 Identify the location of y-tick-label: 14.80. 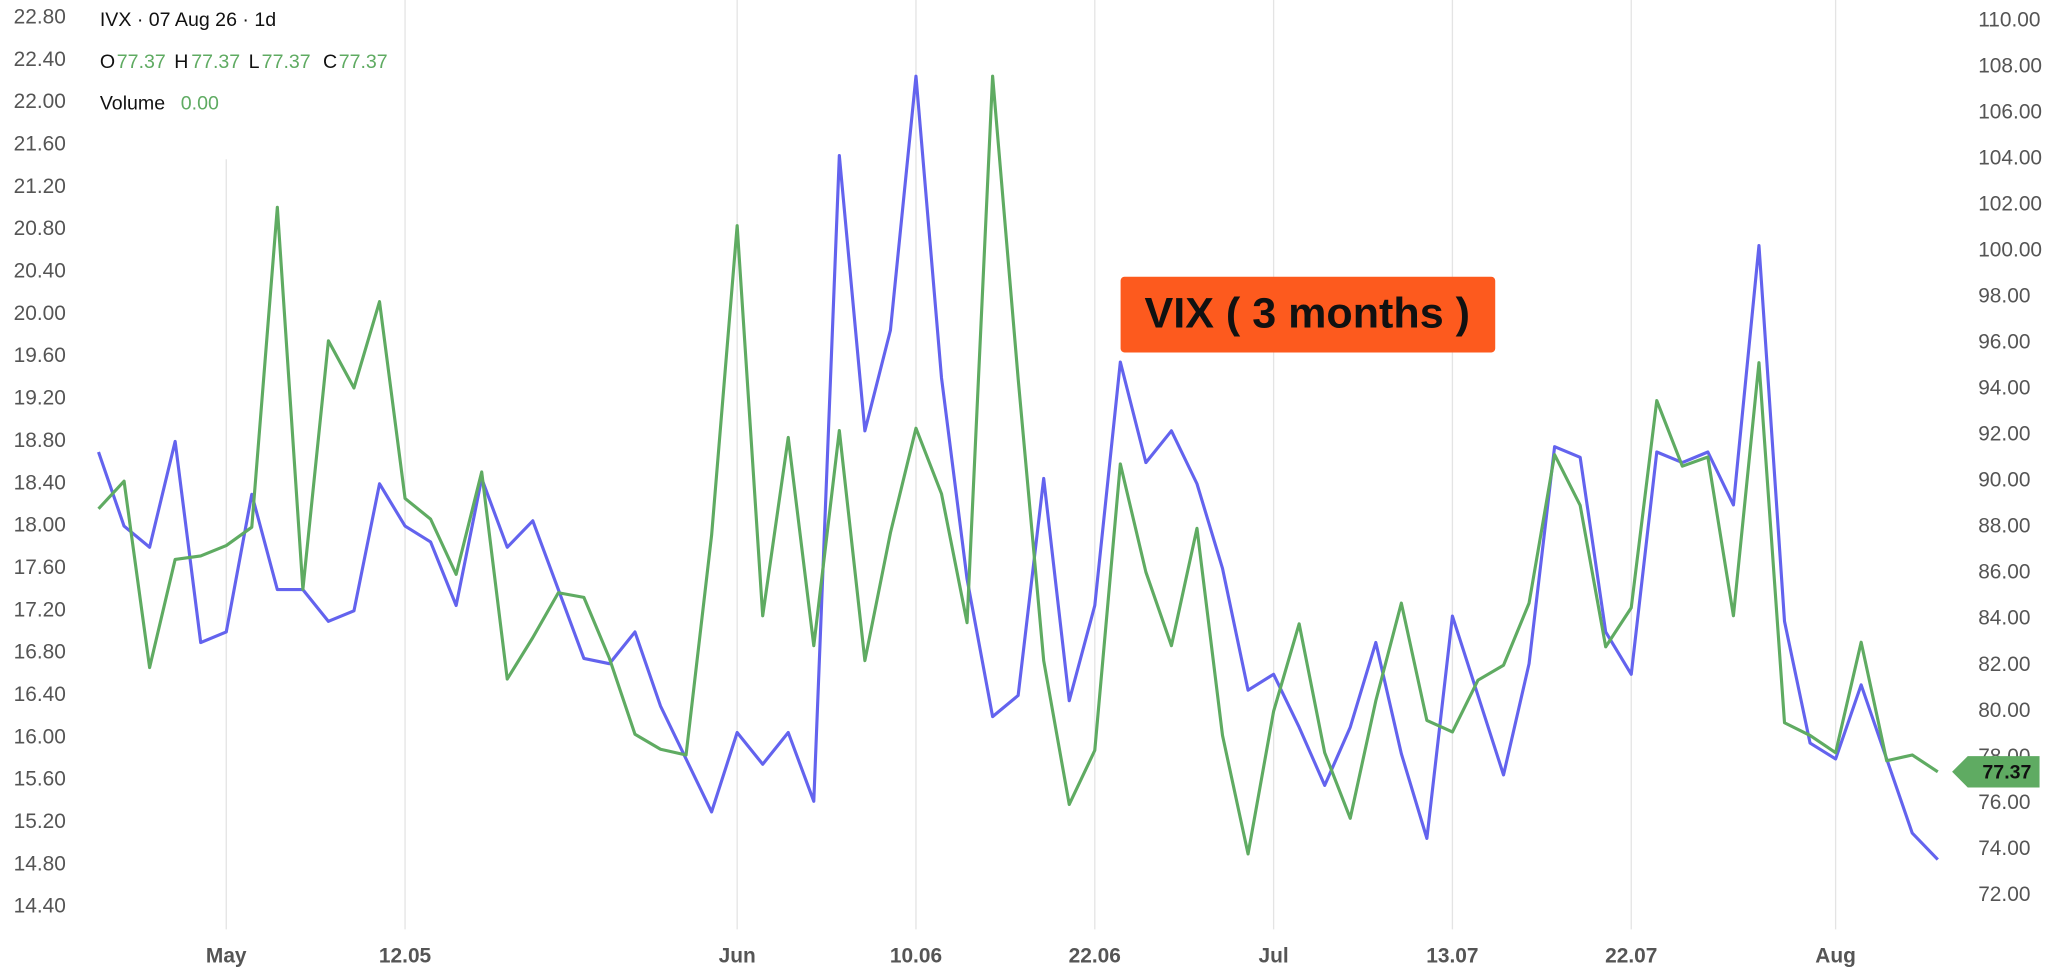
(40, 863).